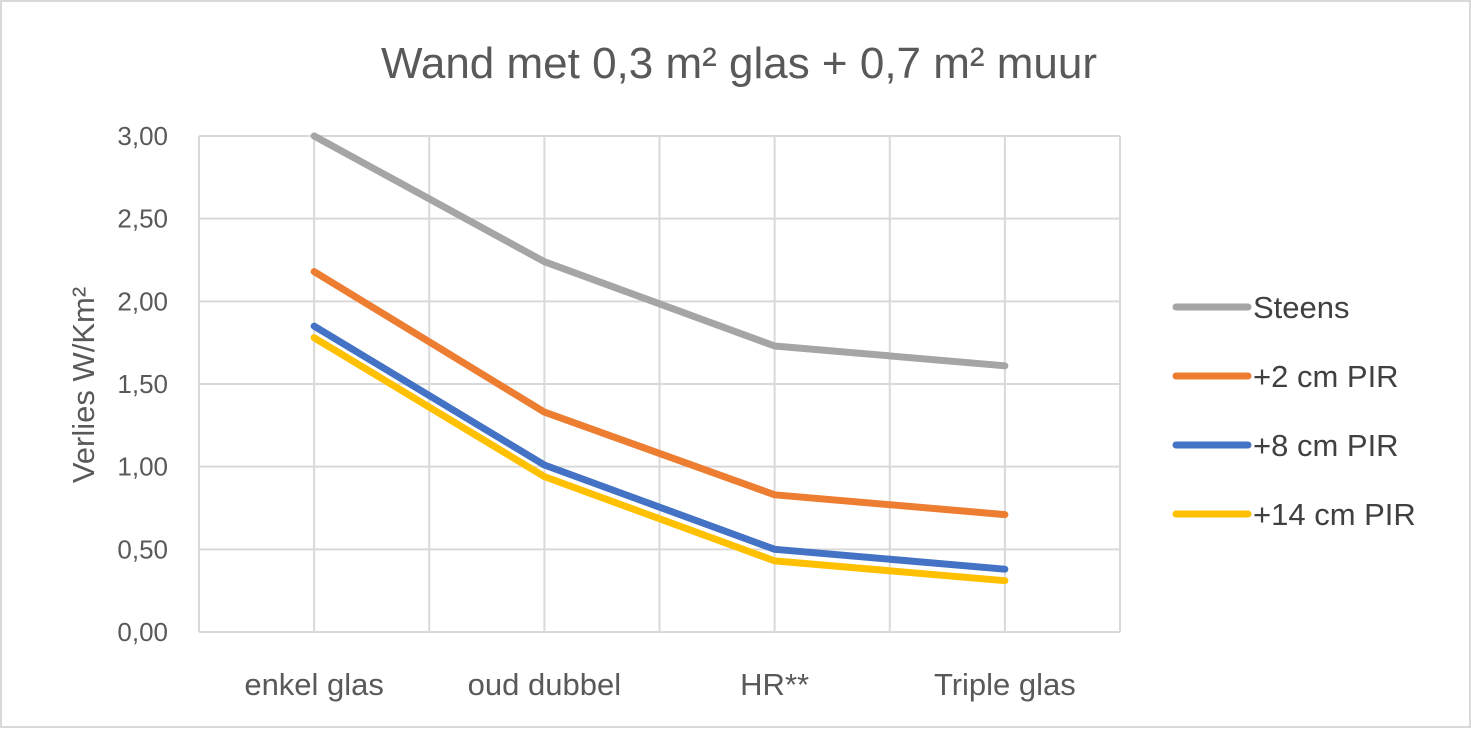 The height and width of the screenshot is (730, 1471). Describe the element at coordinates (83, 385) in the screenshot. I see `y-axis-title: Verlies W/Km²` at that location.